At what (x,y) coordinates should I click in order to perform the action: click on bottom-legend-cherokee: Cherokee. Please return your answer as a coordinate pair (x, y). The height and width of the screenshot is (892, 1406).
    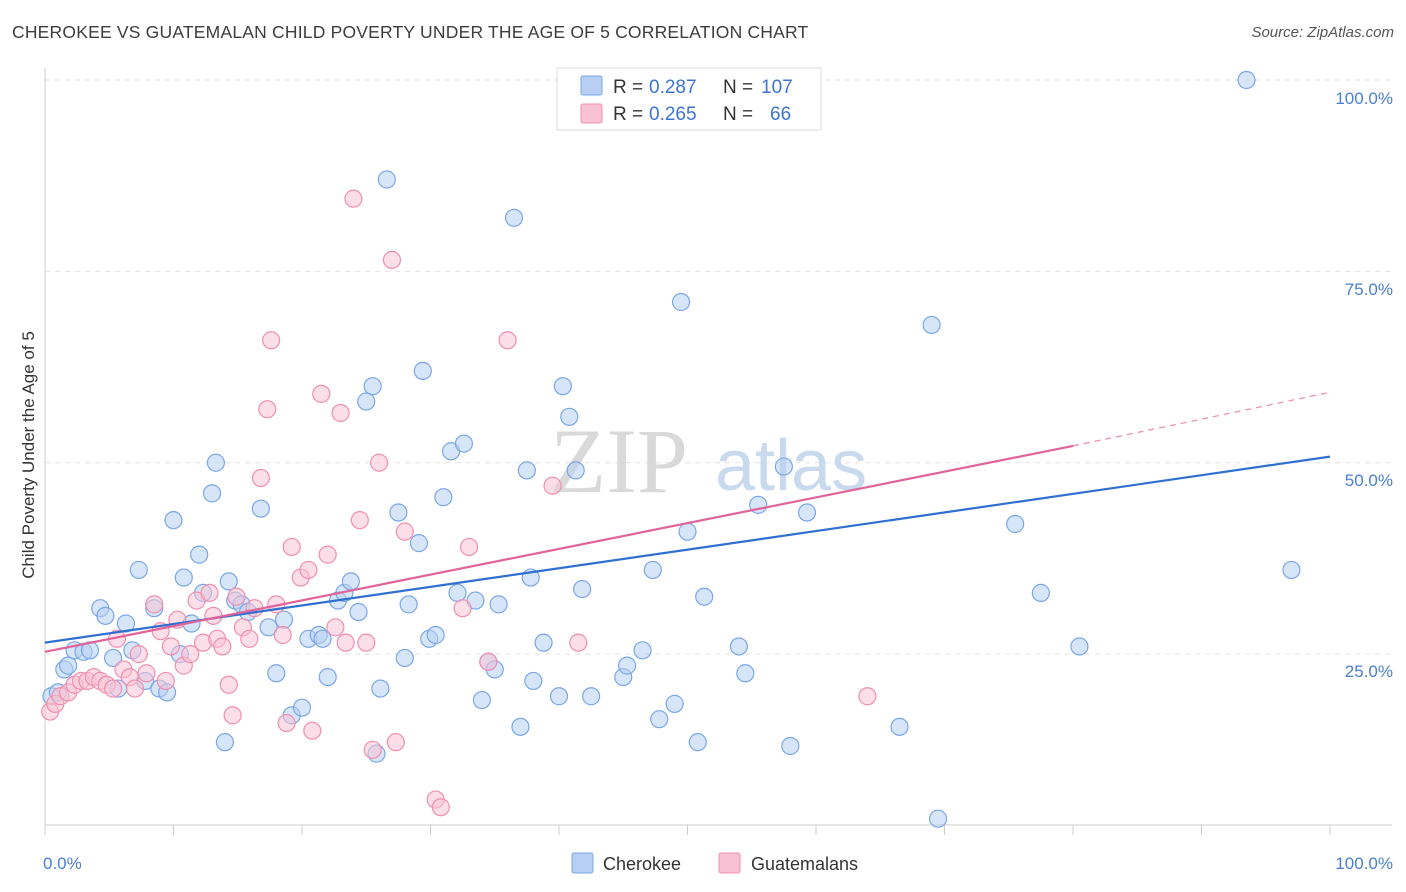
    Looking at the image, I should click on (642, 864).